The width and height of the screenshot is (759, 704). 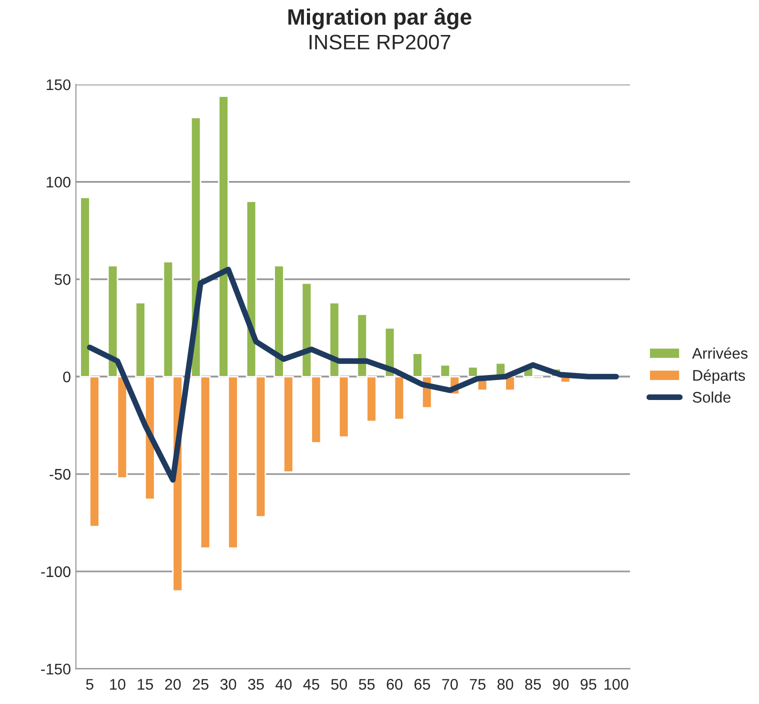 What do you see at coordinates (62, 279) in the screenshot?
I see `y-tick-label: 50` at bounding box center [62, 279].